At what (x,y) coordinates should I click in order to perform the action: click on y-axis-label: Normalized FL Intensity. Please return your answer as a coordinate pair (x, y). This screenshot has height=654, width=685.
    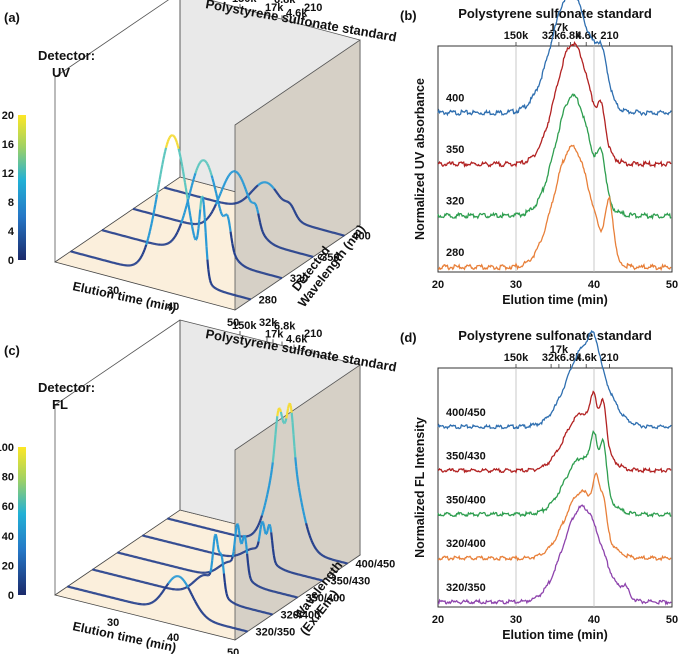
    Looking at the image, I should click on (420, 487).